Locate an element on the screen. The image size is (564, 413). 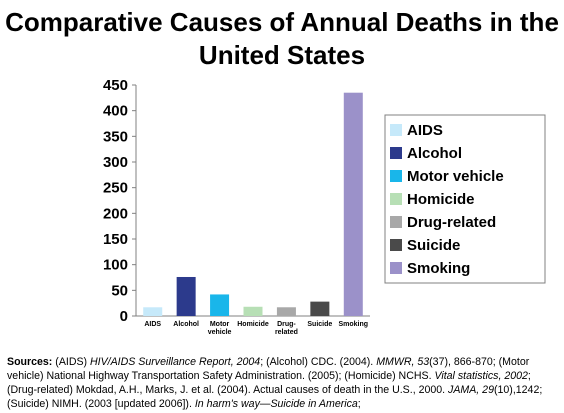
sources-label: Sources: is located at coordinates (30, 362).